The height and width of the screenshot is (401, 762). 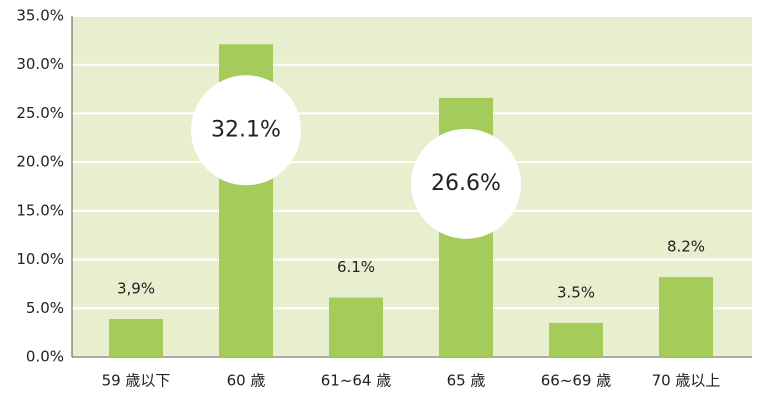 I want to click on value-label: 26.6%, so click(x=466, y=183).